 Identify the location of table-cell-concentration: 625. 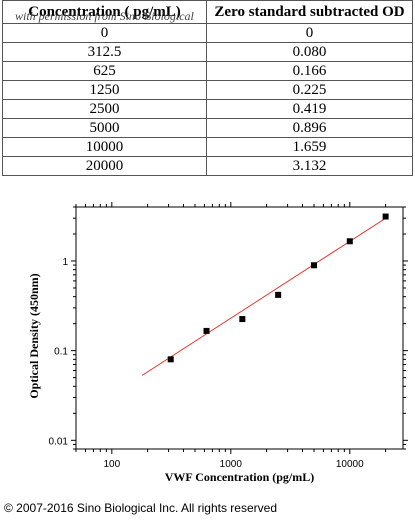
(104, 71).